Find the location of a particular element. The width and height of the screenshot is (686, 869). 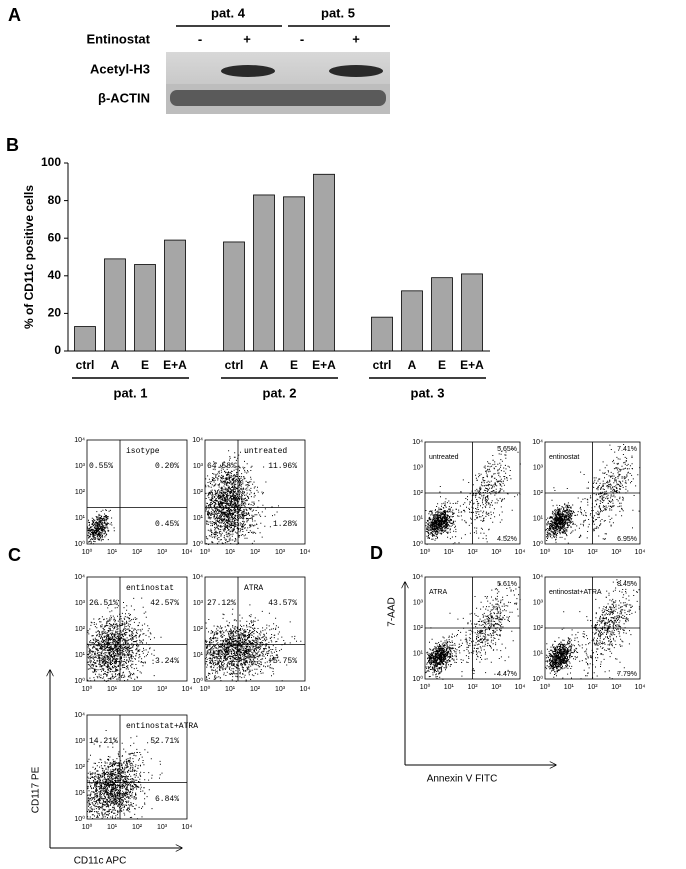

axis-label: Annexin V FITC is located at coordinates (462, 779).